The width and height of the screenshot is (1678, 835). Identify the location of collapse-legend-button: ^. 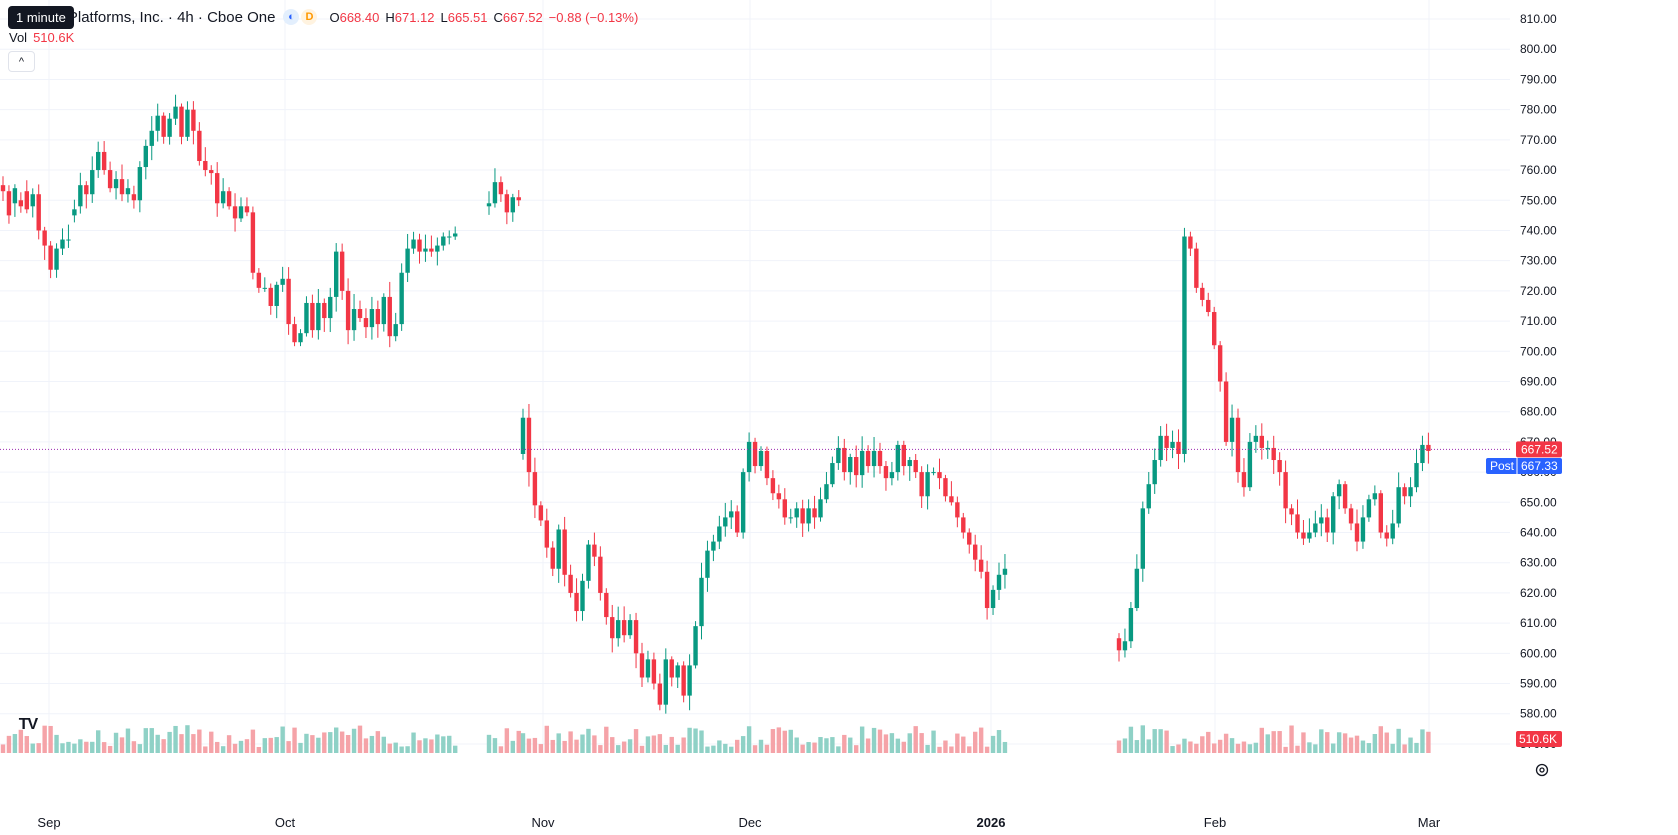
(21, 61).